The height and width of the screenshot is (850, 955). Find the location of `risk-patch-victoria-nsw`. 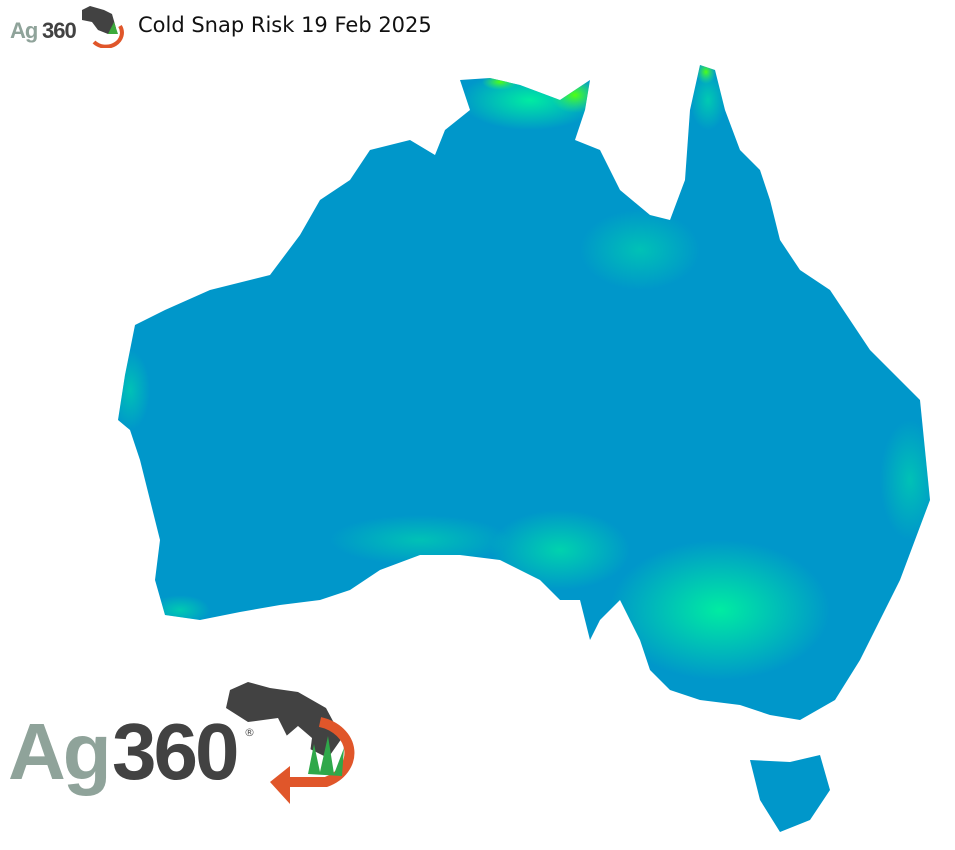

risk-patch-victoria-nsw is located at coordinates (720, 610).